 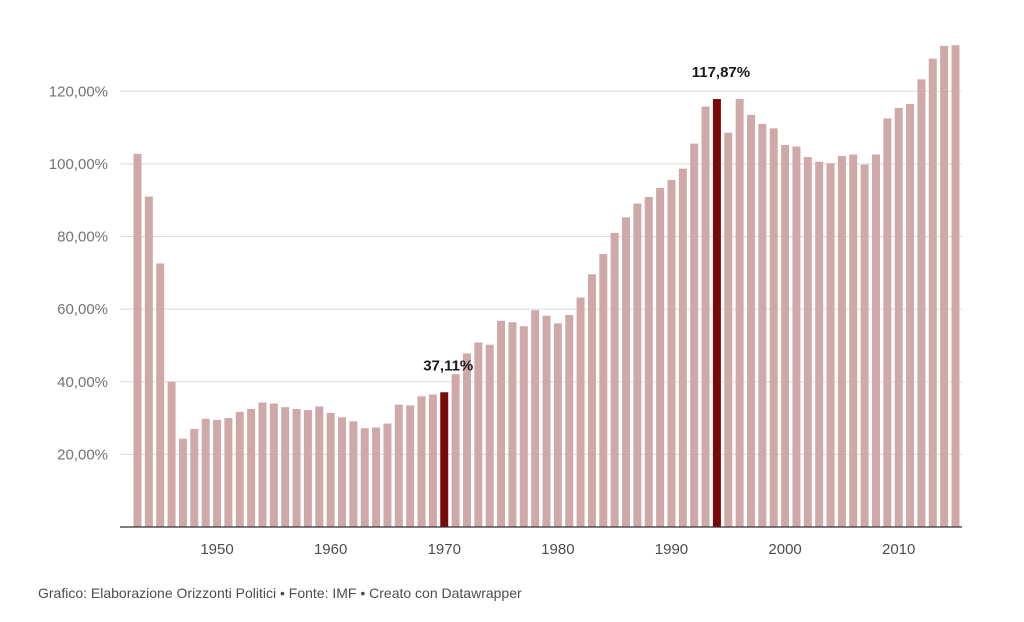 I want to click on bar-1952, so click(x=239, y=469).